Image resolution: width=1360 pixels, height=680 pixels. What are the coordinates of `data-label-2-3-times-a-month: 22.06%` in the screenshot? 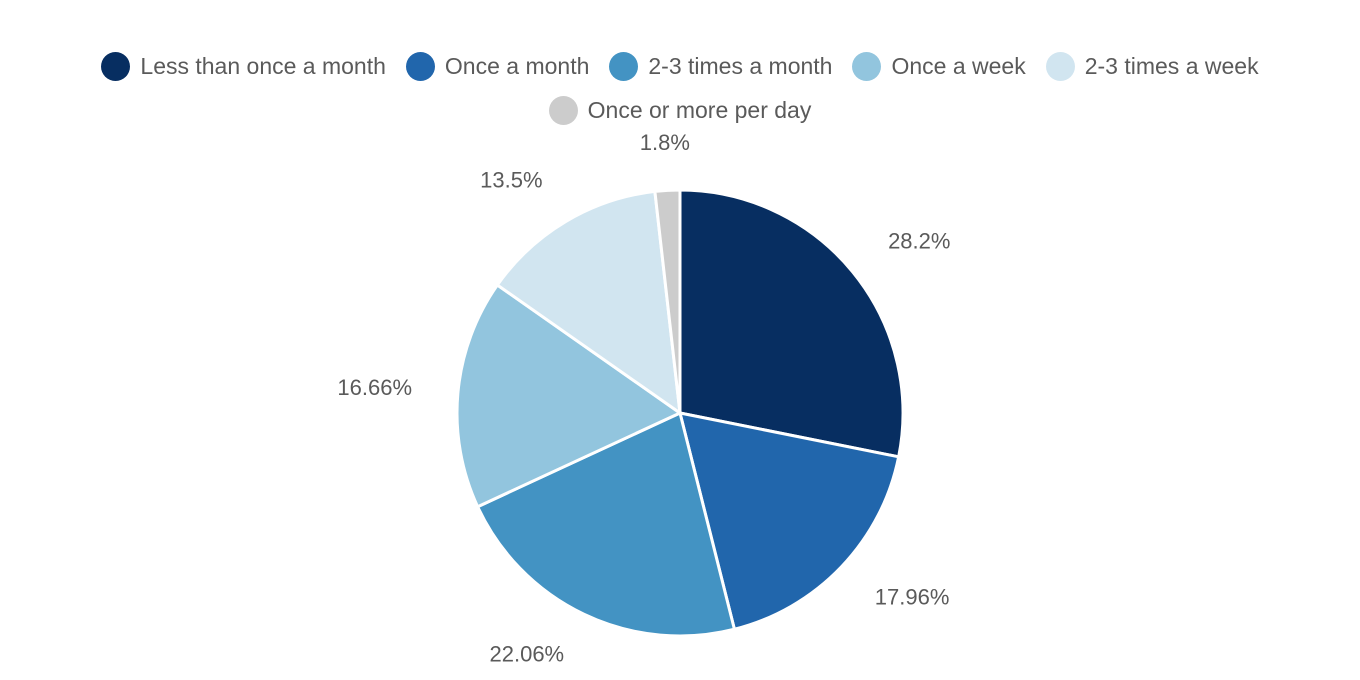 It's located at (527, 654).